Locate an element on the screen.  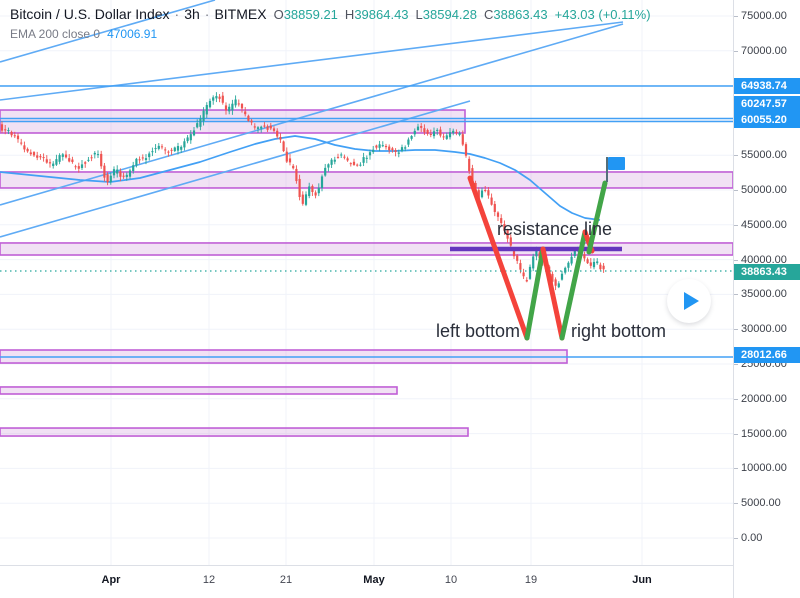
time-tick-label: Jun is located at coordinates (642, 580).